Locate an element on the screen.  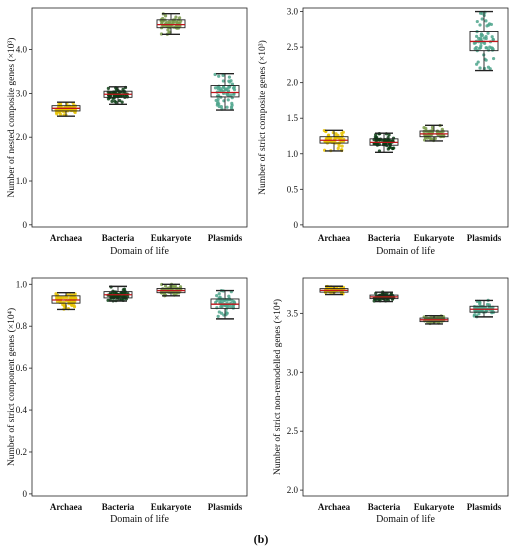
y-axis-label: Number of strict component genes (×10⁴) is located at coordinates (11, 387).